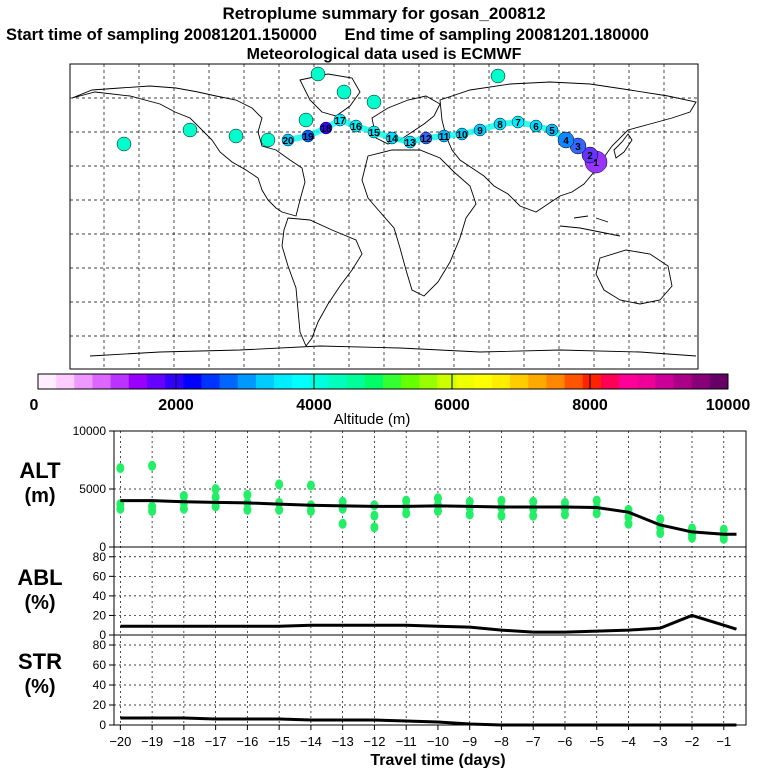 This screenshot has height=768, width=768. What do you see at coordinates (90, 431) in the screenshot?
I see `y-tick-label: 10000` at bounding box center [90, 431].